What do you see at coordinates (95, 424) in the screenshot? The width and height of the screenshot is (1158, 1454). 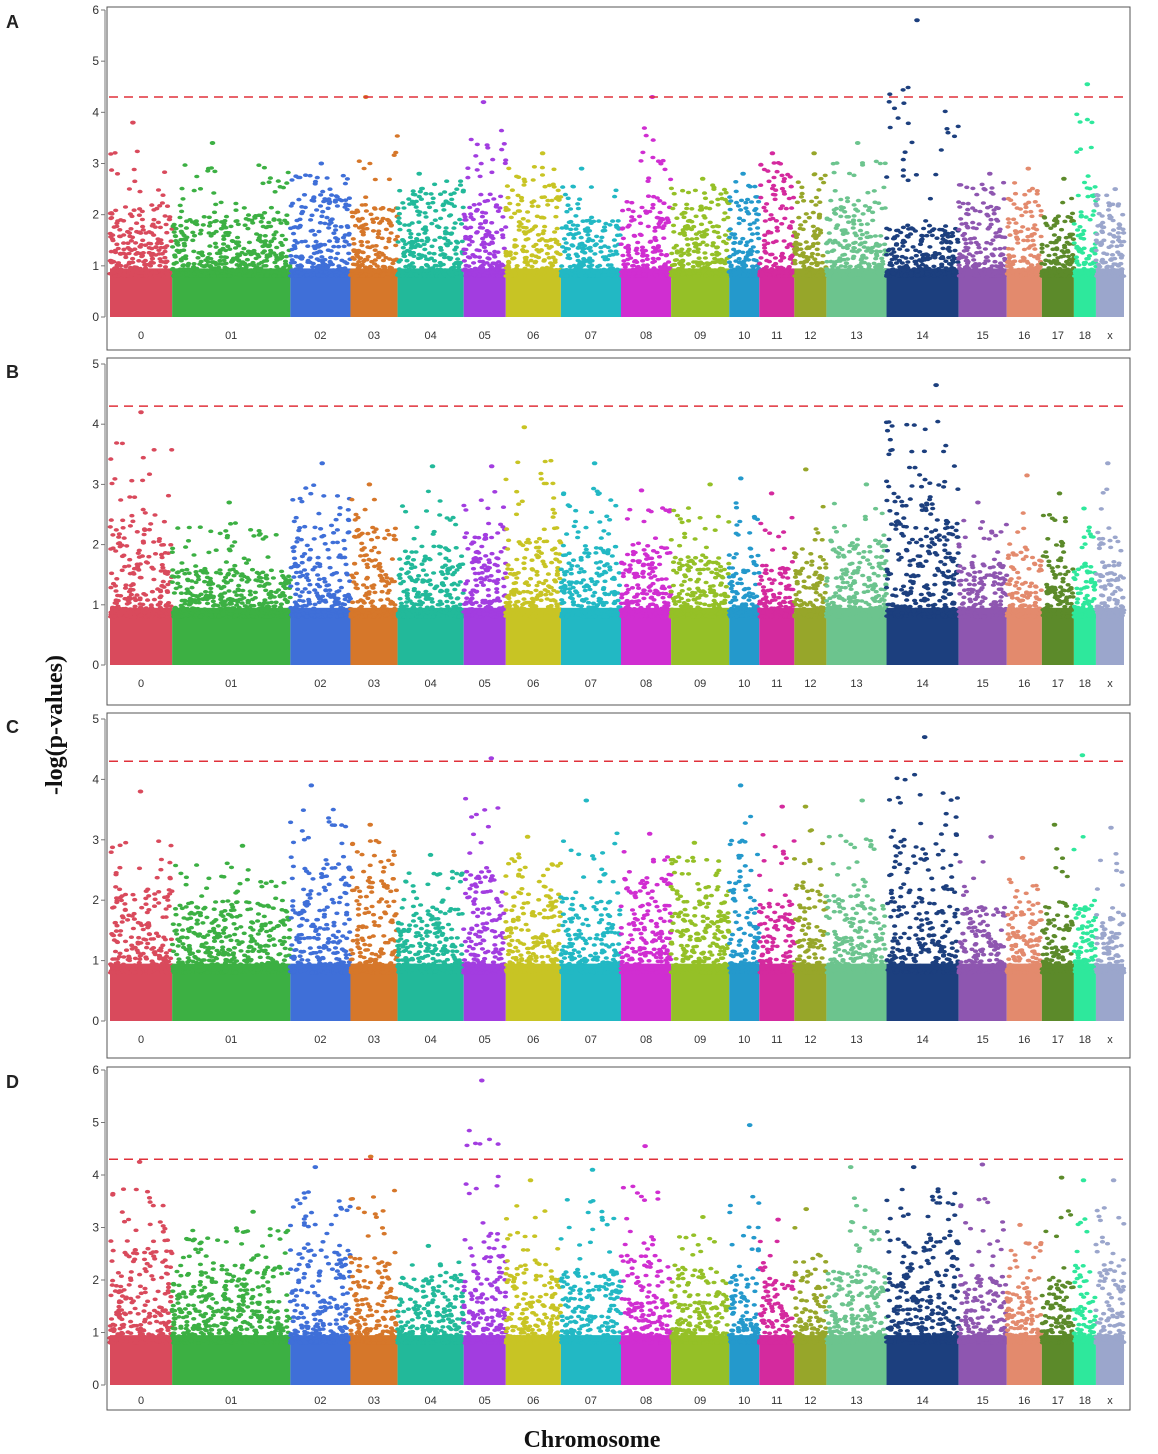 I see `y-tick-label: 4` at bounding box center [95, 424].